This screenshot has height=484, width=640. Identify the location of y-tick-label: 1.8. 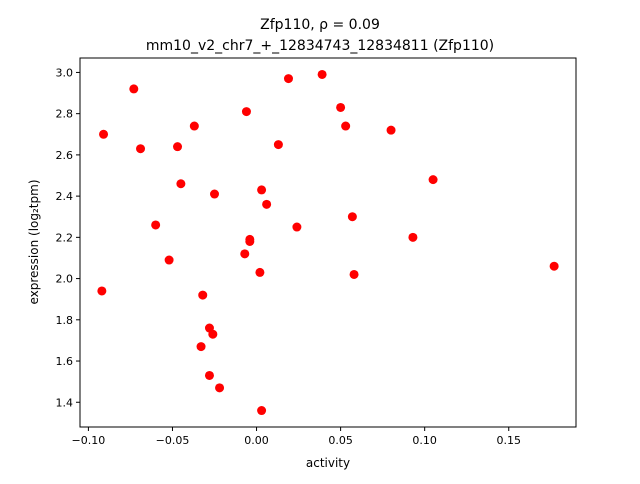
(65, 320).